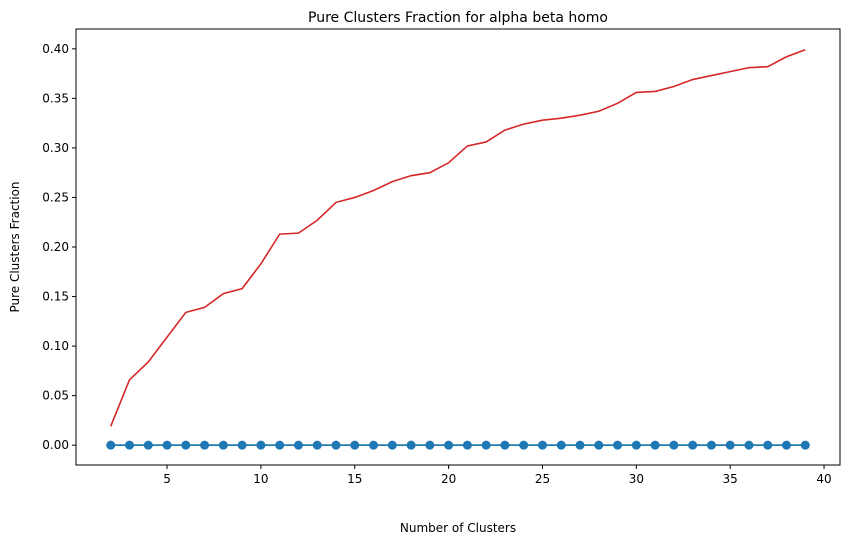  Describe the element at coordinates (167, 479) in the screenshot. I see `x-tick-label: 5` at that location.